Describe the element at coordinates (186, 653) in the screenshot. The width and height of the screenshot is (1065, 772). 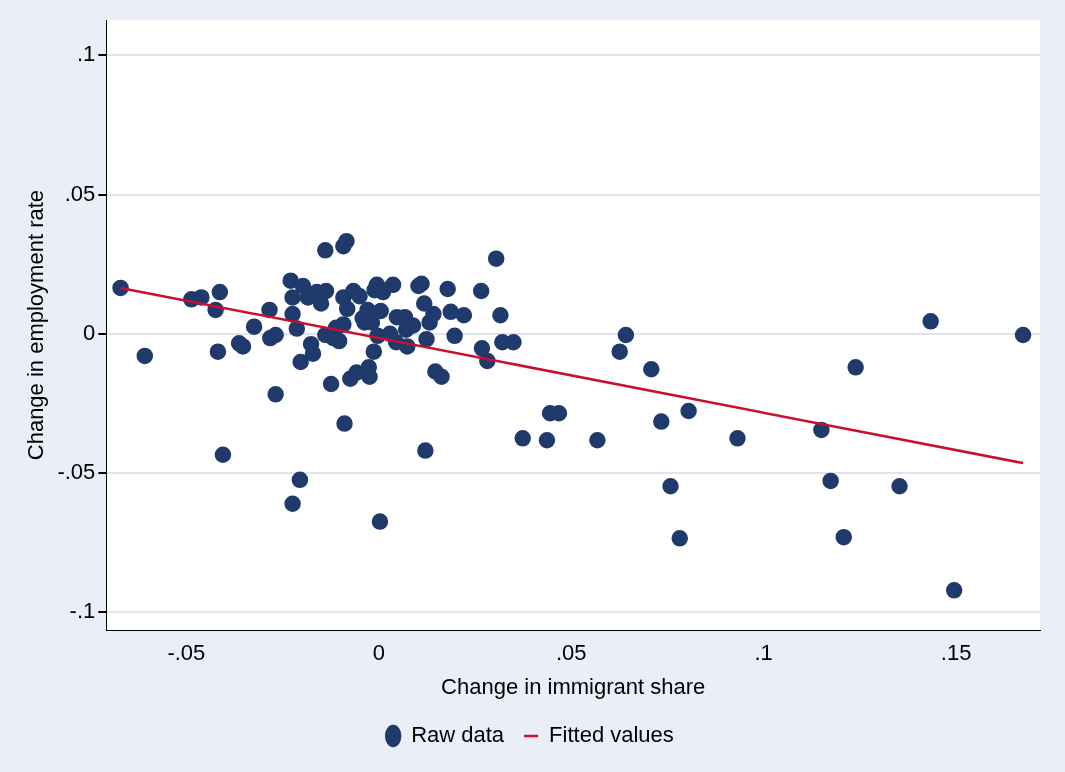
I see `x-tick-label: -.05` at that location.